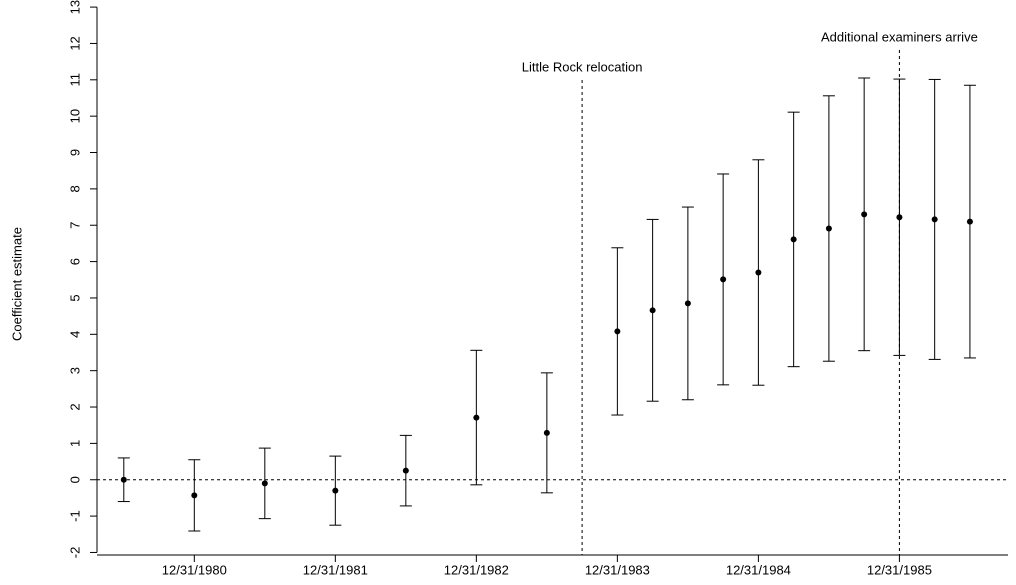  I want to click on y-tick-label: 12, so click(74, 43).